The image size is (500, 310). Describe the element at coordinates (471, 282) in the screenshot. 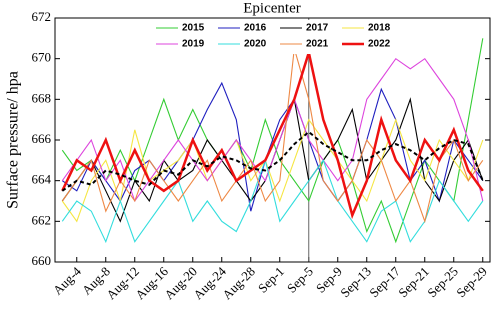

I see `x-tick-label: Sep-29` at that location.